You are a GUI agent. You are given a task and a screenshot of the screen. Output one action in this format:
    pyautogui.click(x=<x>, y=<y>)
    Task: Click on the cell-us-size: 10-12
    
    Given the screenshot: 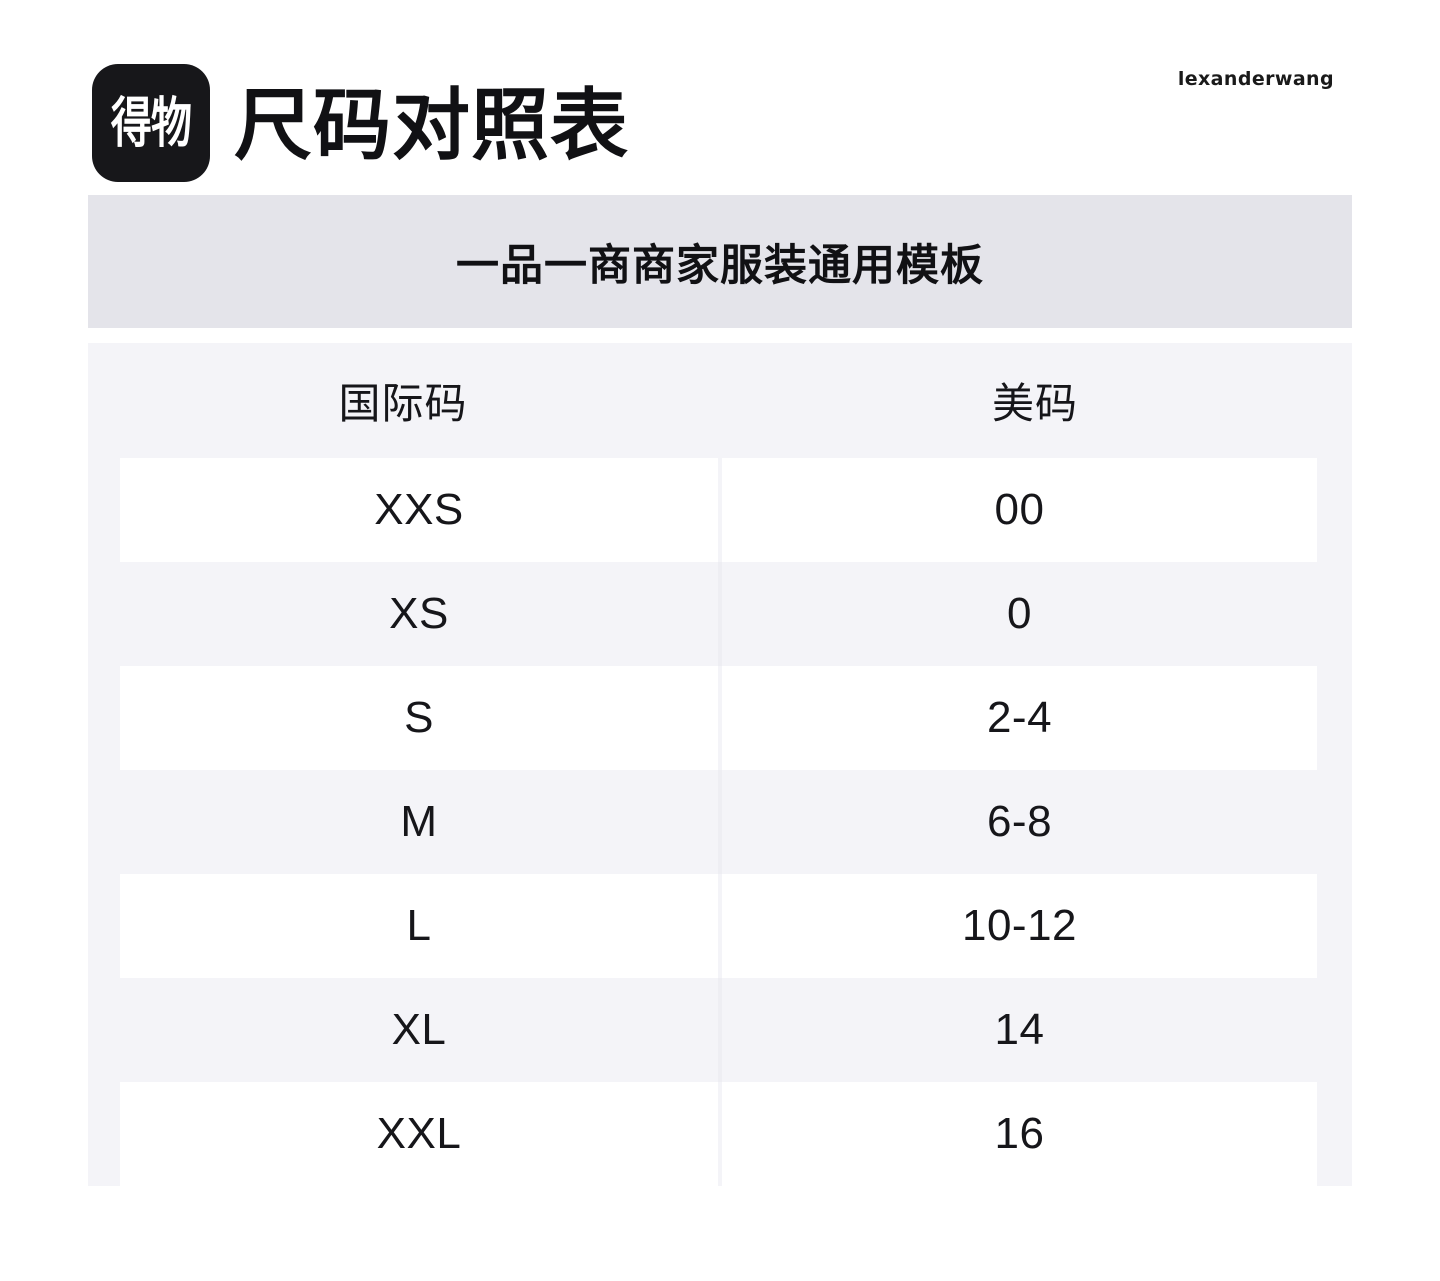 What is the action you would take?
    pyautogui.click(x=1019, y=926)
    